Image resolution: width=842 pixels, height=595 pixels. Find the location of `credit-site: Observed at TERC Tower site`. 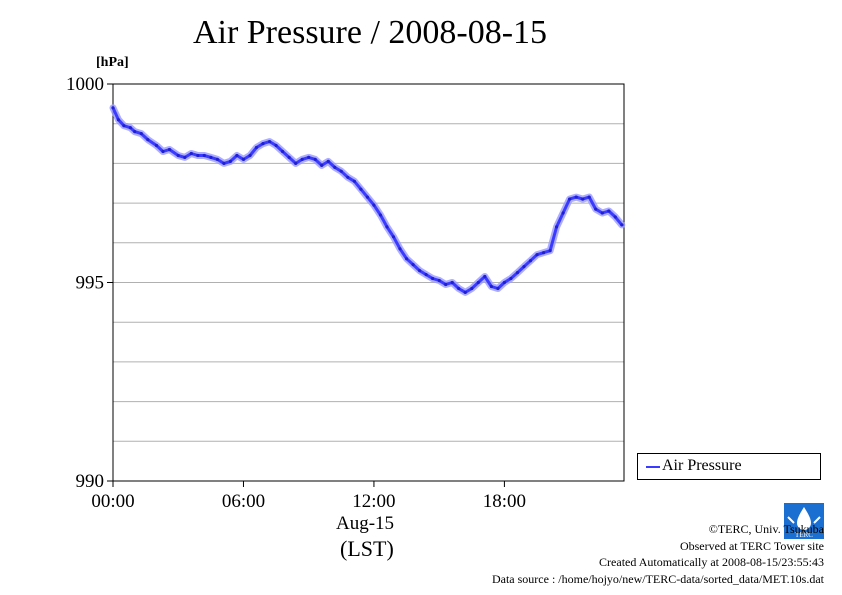

credit-site: Observed at TERC Tower site is located at coordinates (751, 545).